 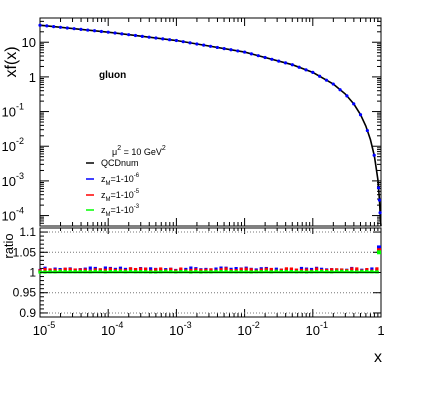 What do you see at coordinates (29, 42) in the screenshot?
I see `y-tick-label: 10` at bounding box center [29, 42].